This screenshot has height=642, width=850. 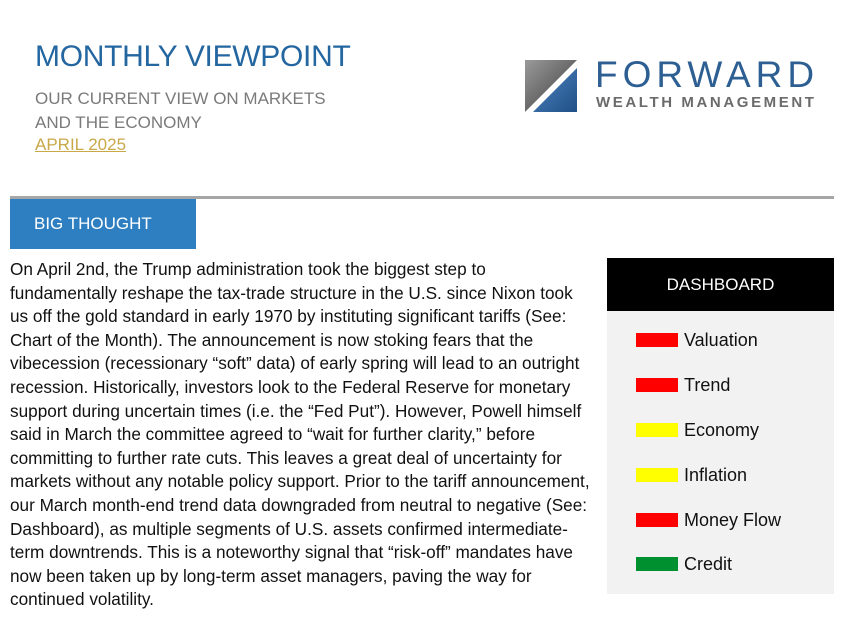 I want to click on company-logo: FORWARD WEALTH MANAGEMENT, so click(x=682, y=84).